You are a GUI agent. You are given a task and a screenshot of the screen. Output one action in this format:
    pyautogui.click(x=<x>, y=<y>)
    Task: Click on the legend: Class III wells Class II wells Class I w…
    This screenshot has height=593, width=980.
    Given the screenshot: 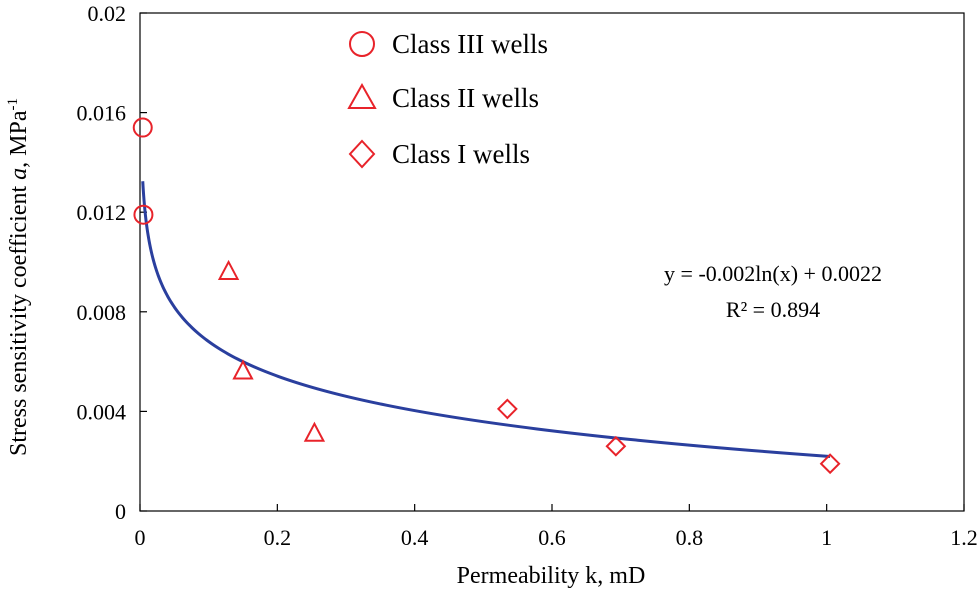 What is the action you would take?
    pyautogui.click(x=447, y=99)
    